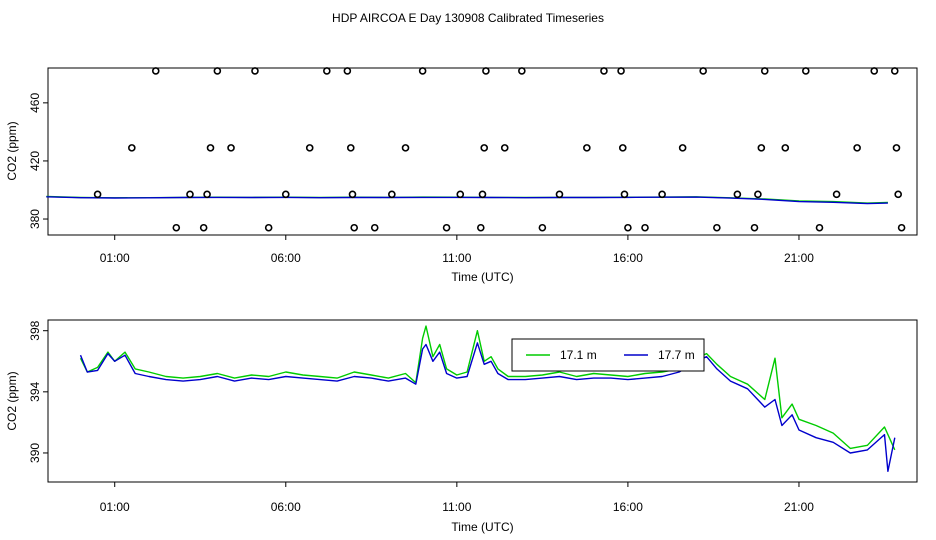 The width and height of the screenshot is (936, 540). Describe the element at coordinates (35, 161) in the screenshot. I see `y-tick-label: 420` at that location.